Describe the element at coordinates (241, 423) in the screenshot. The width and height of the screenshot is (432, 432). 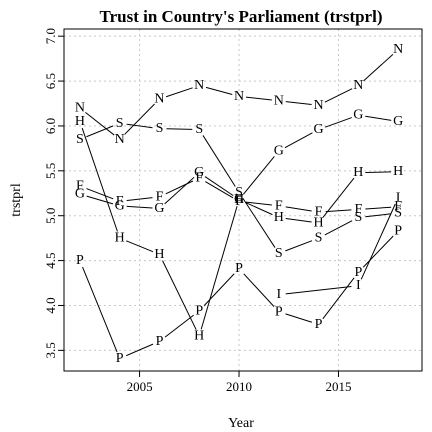
I see `x-axis-label: Year` at that location.